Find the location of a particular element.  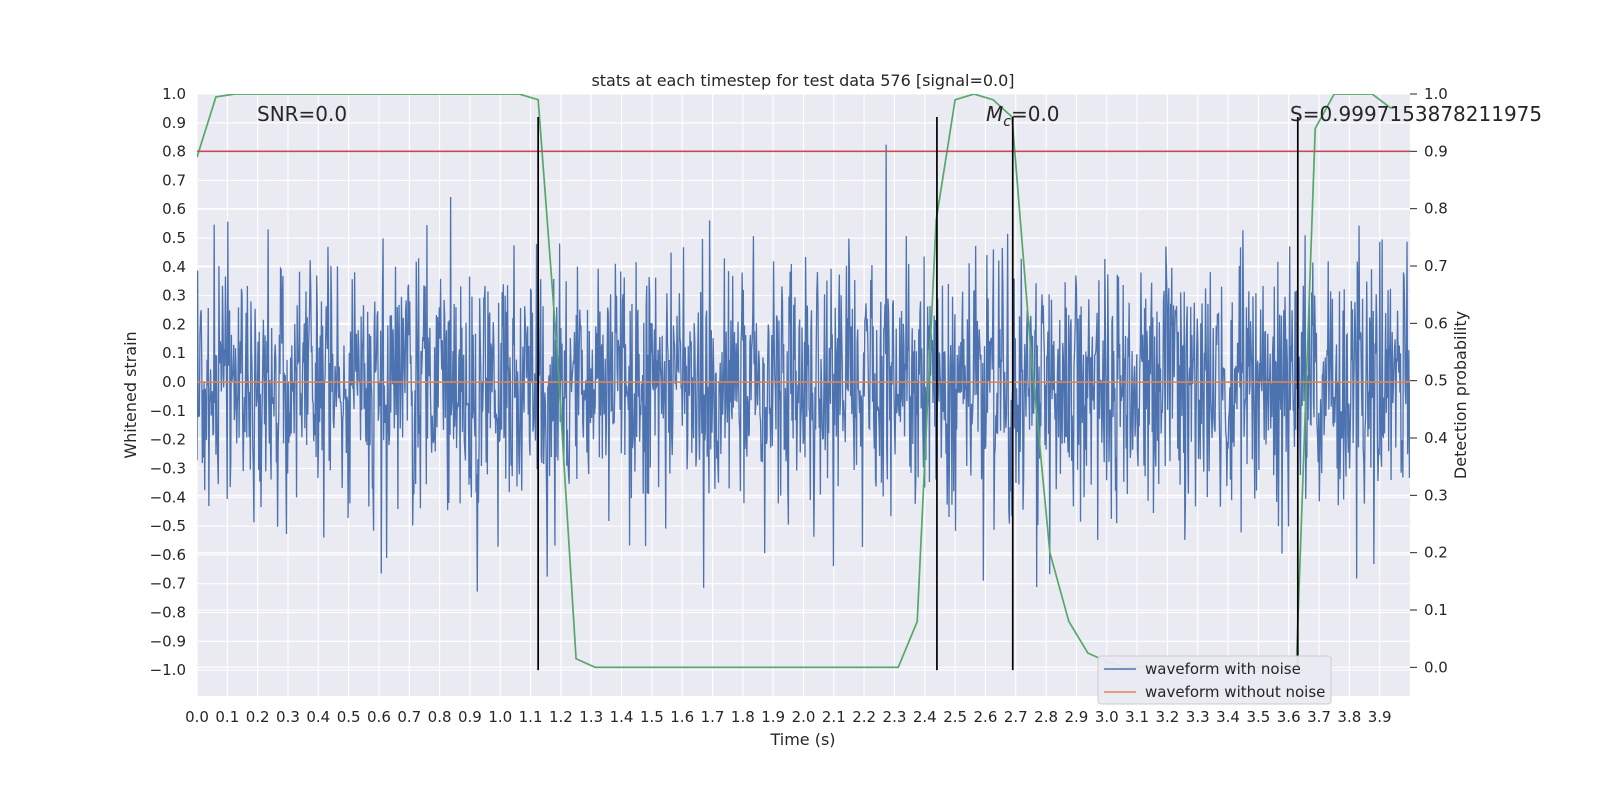

y2-axis-ticks: 1.0 0.9 0.8 0.7 0.6 0.5 0.4 0.3 0.2 0.1 0.0 is located at coordinates (1429, 380).